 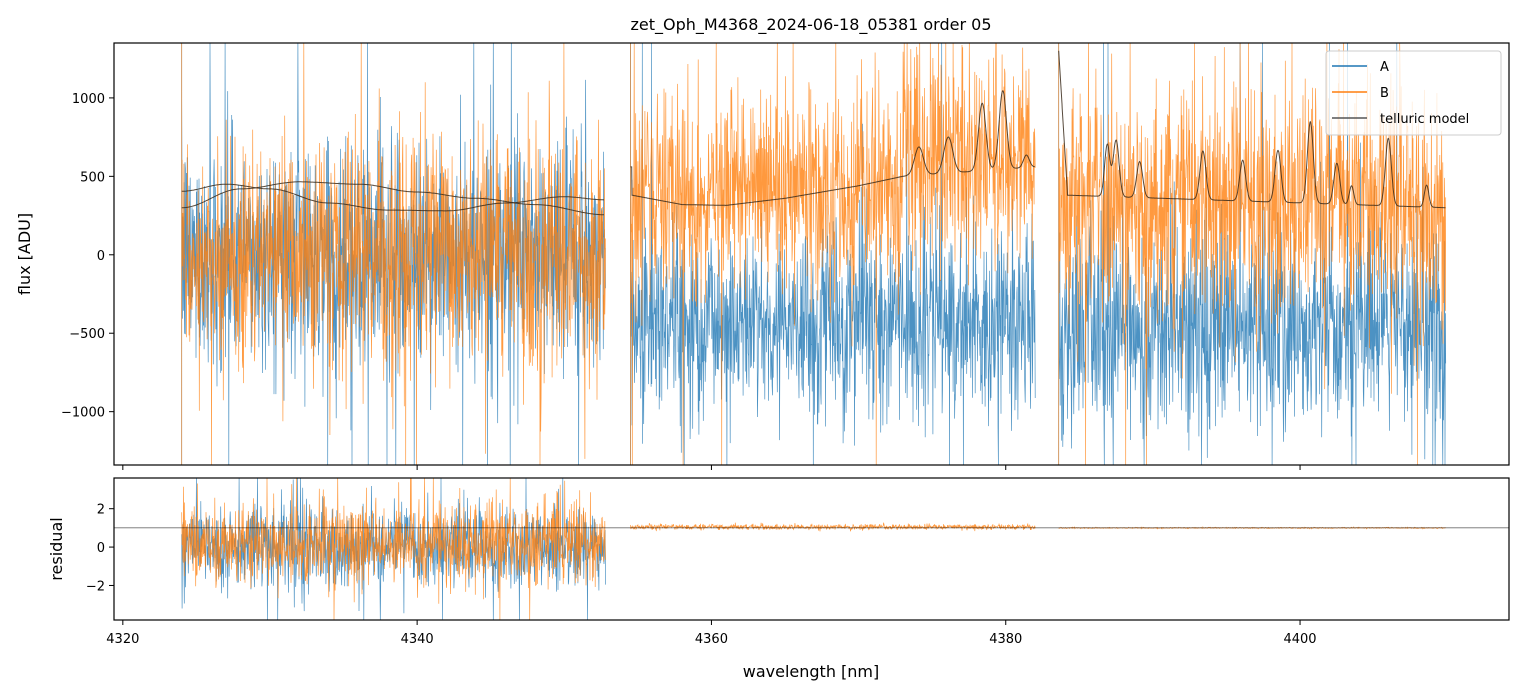 I want to click on residual-ylabel: residual, so click(x=56, y=548).